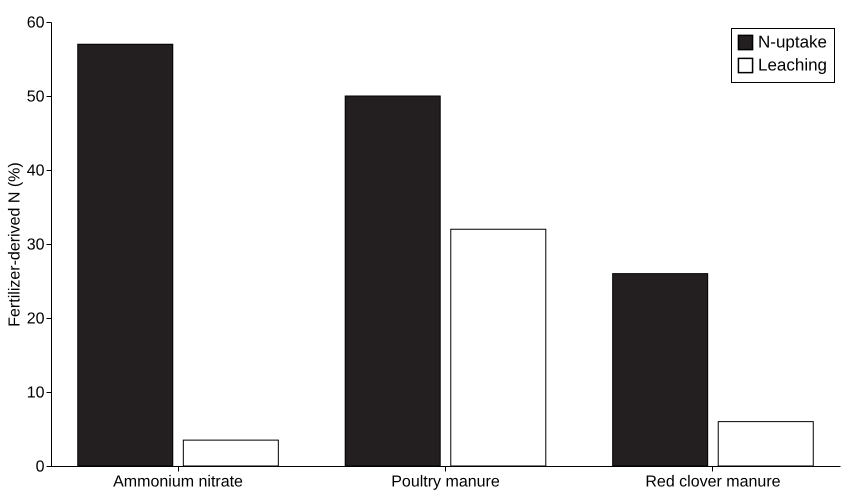 The image size is (842, 495). I want to click on x-tick-label: Poultry manure, so click(445, 482).